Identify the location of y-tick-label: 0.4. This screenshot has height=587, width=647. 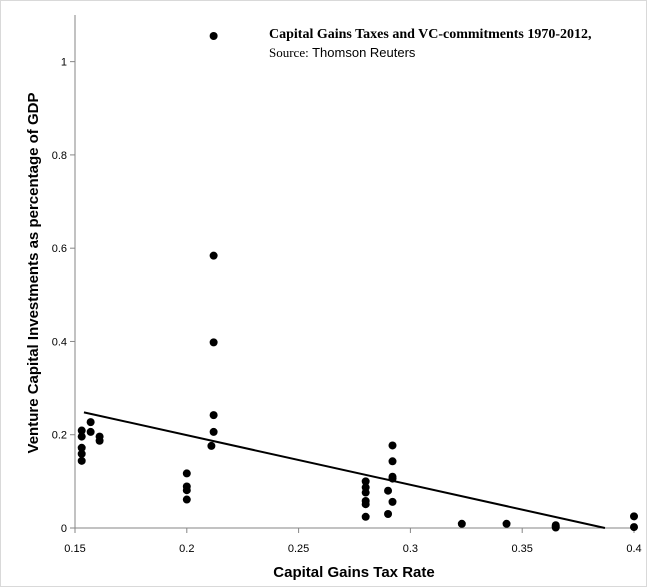
(59, 342).